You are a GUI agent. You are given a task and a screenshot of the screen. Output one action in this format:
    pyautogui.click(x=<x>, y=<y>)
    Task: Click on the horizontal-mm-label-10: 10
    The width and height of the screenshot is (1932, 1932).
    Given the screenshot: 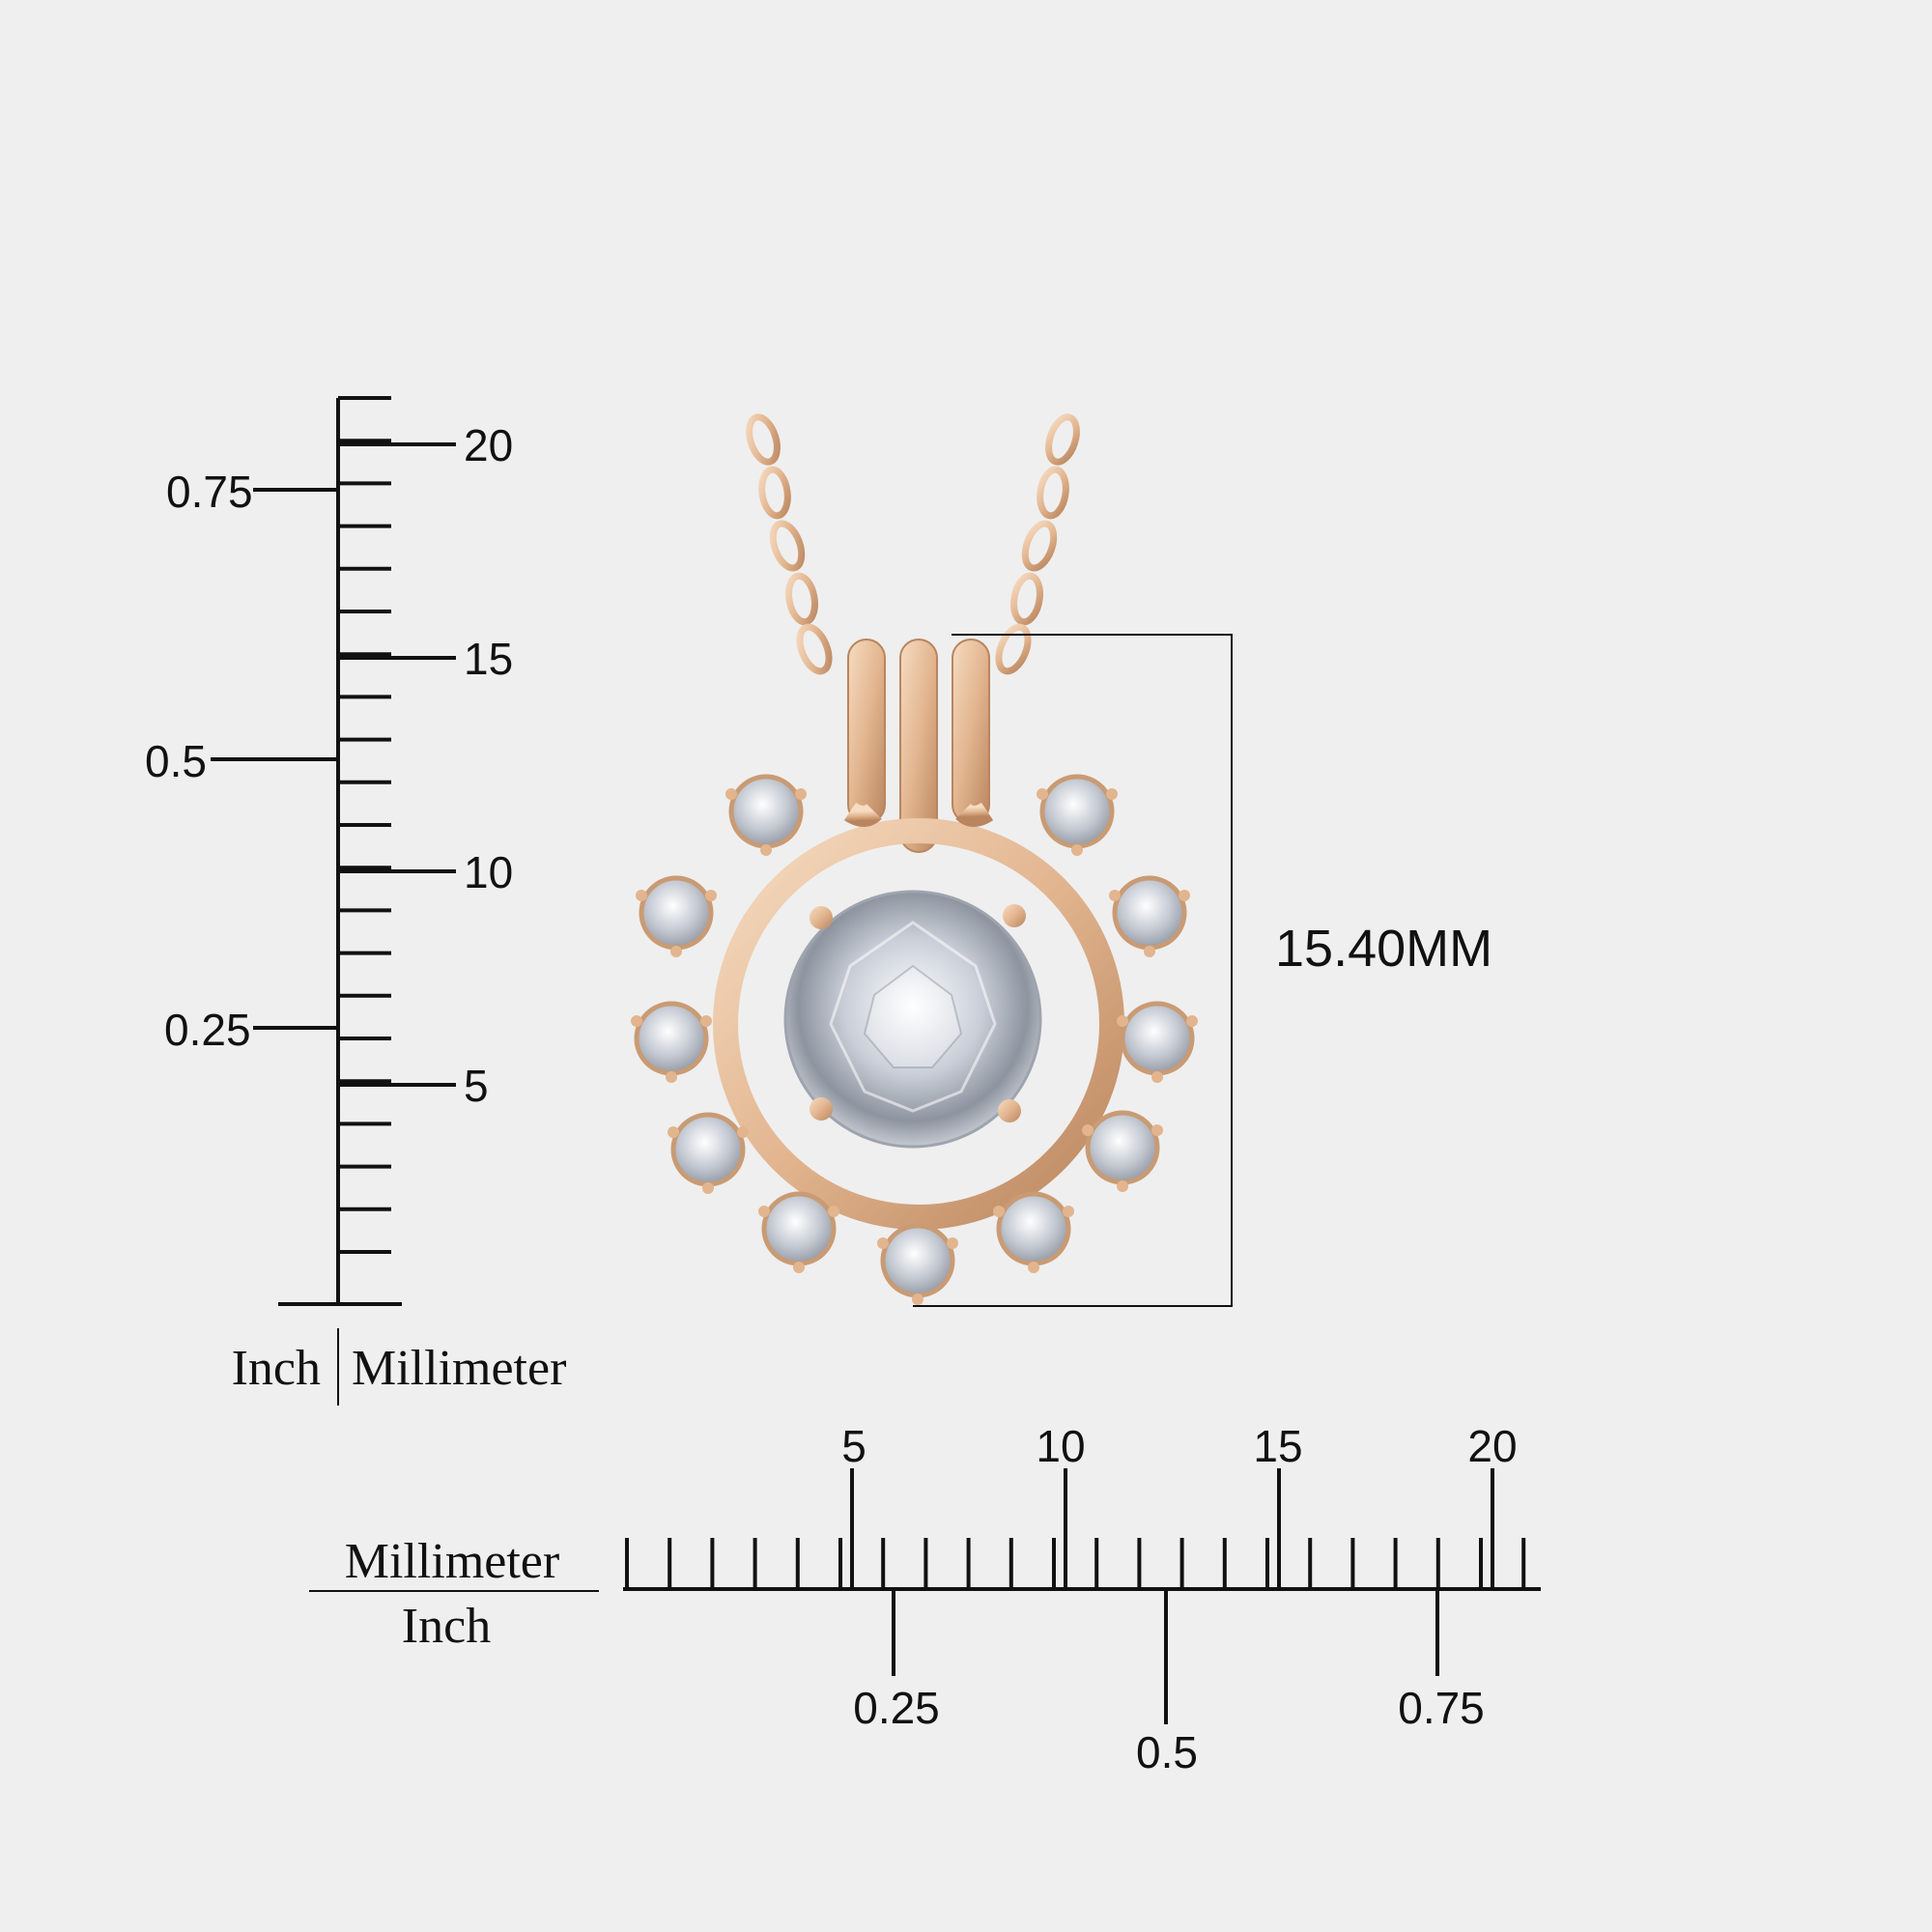 What is the action you would take?
    pyautogui.click(x=1060, y=1446)
    